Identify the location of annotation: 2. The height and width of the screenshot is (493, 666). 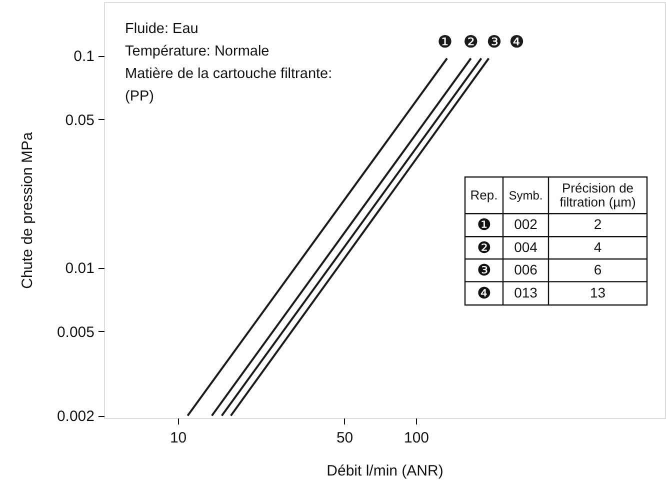
(598, 224).